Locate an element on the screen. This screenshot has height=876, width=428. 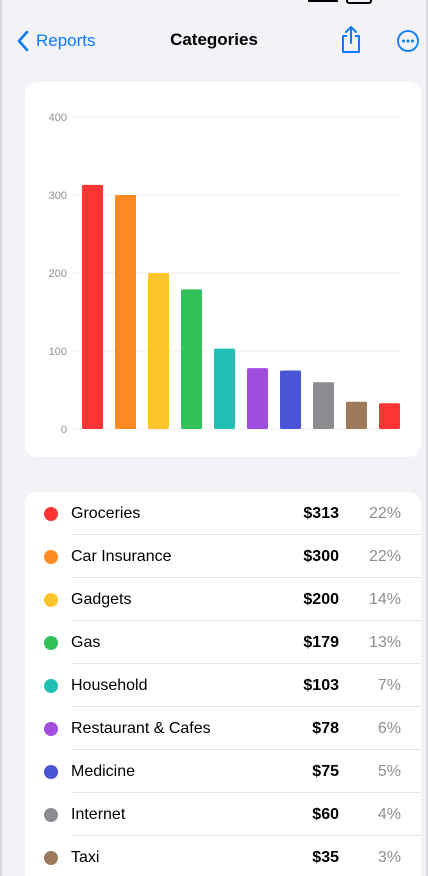
bar-household is located at coordinates (224, 388).